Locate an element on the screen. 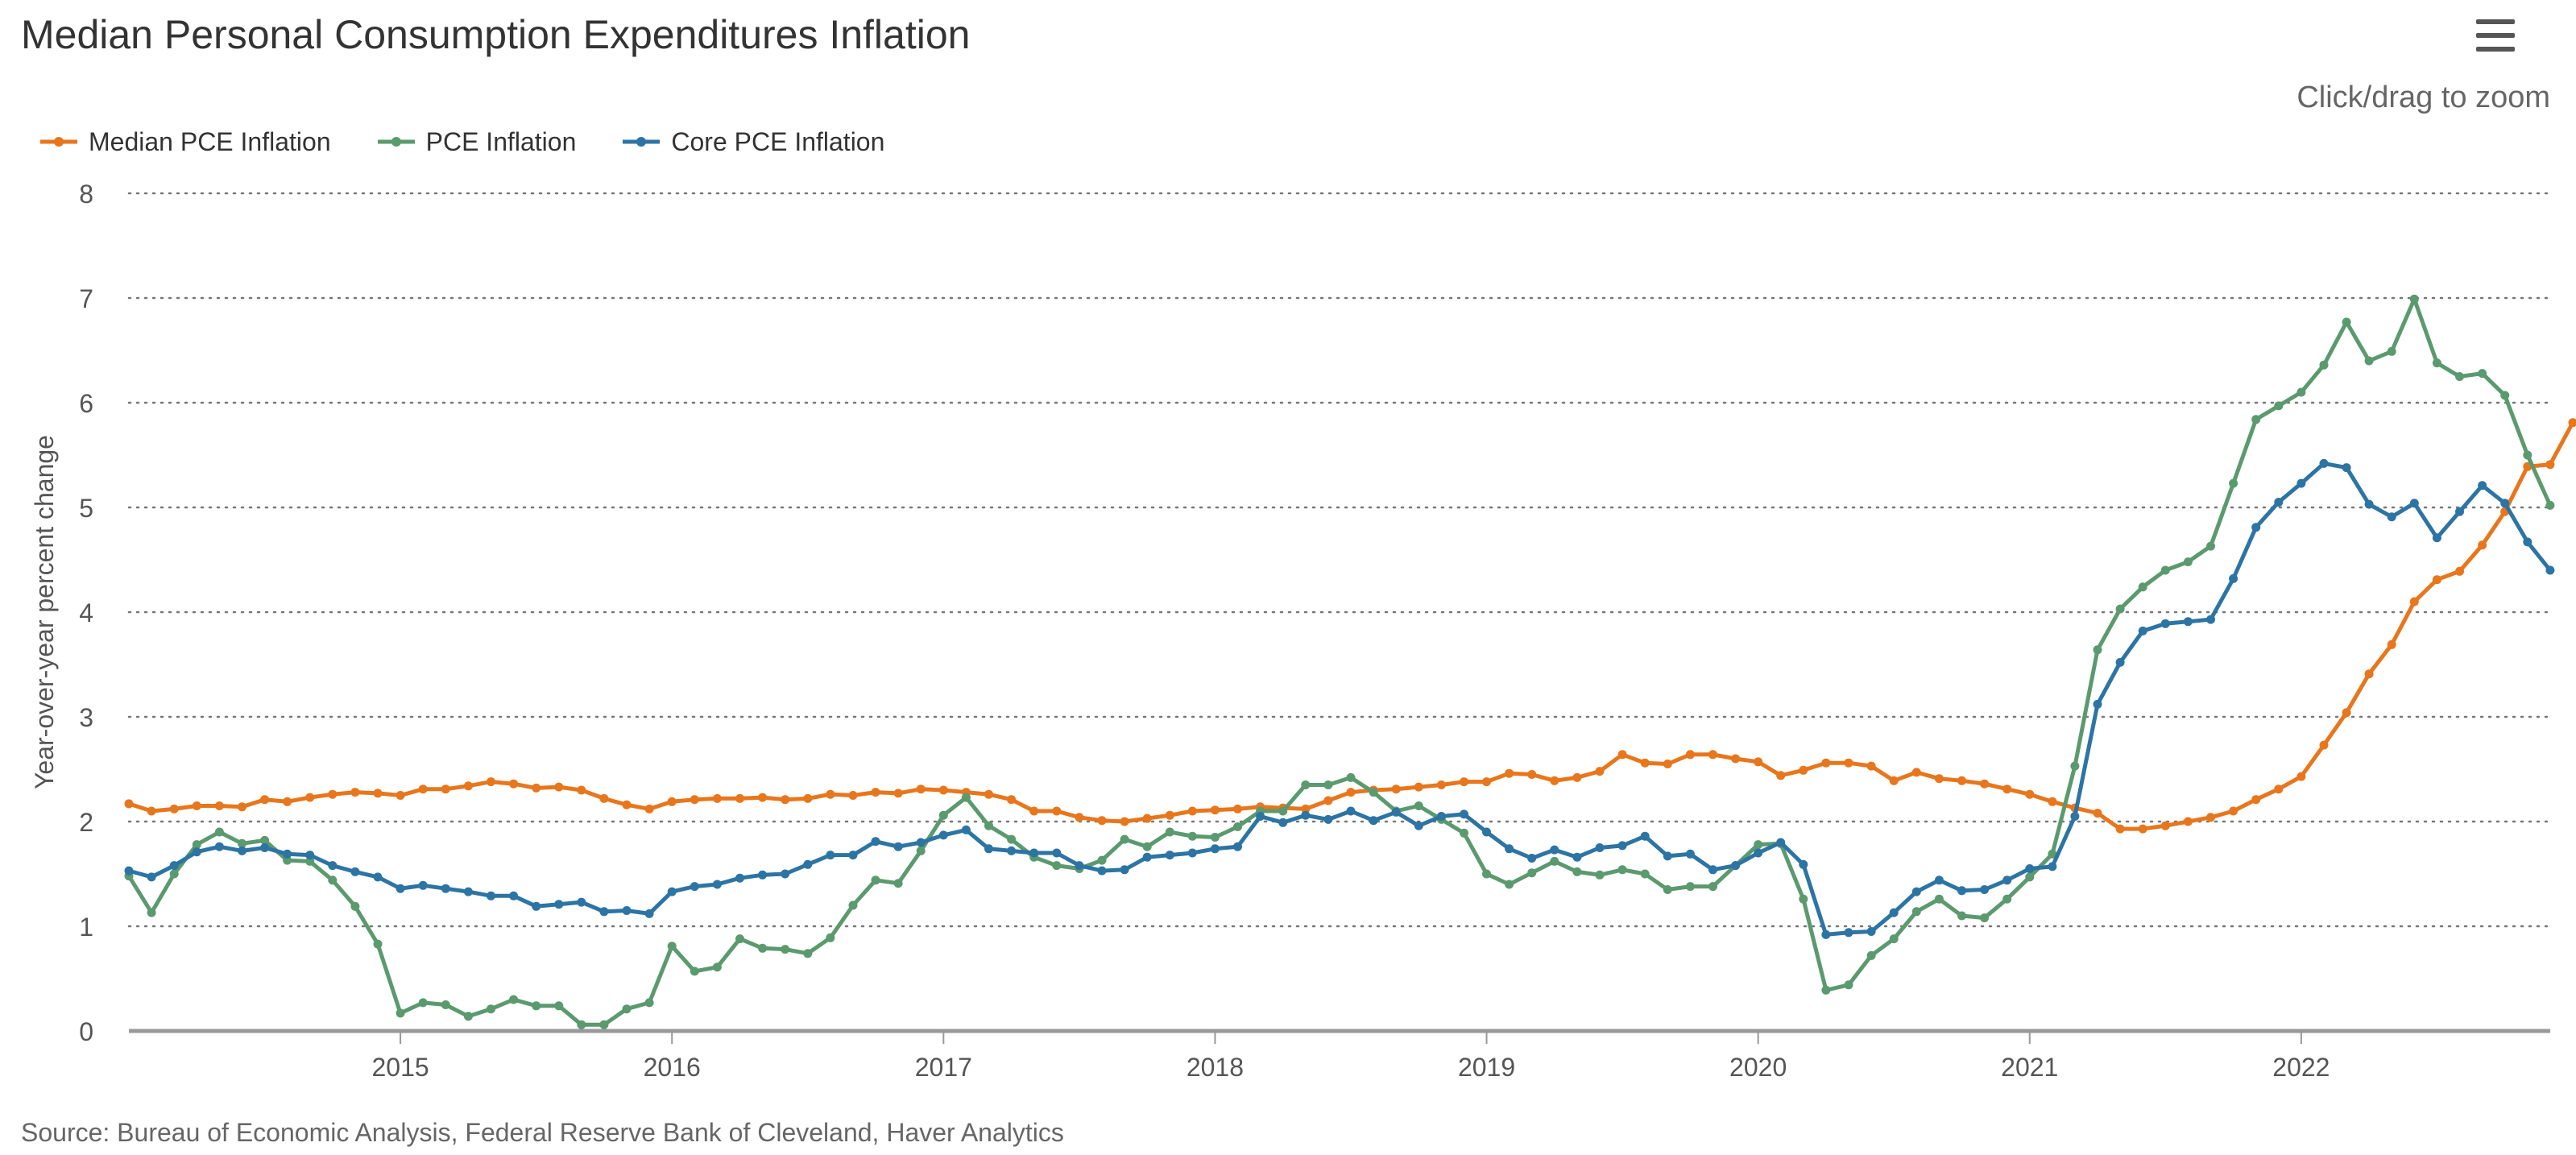 The width and height of the screenshot is (2576, 1155). hamburger-menu-icon is located at coordinates (2495, 35).